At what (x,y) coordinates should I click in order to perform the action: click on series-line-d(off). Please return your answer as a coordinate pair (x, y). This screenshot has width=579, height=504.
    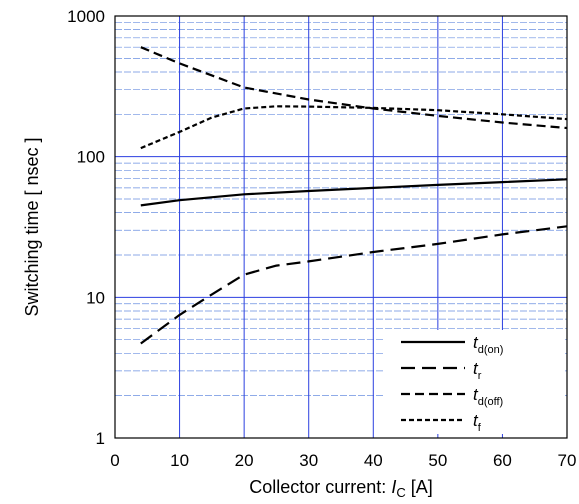
    Looking at the image, I should click on (354, 88).